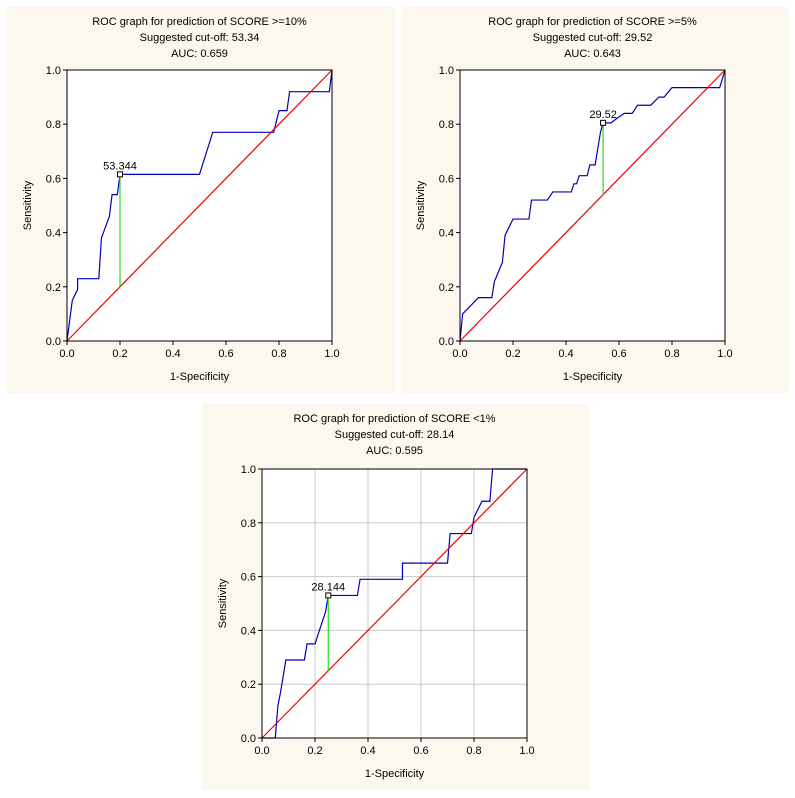 The height and width of the screenshot is (798, 795). I want to click on chart-title: ROC graph for prediction of SCORE <1%, so click(394, 419).